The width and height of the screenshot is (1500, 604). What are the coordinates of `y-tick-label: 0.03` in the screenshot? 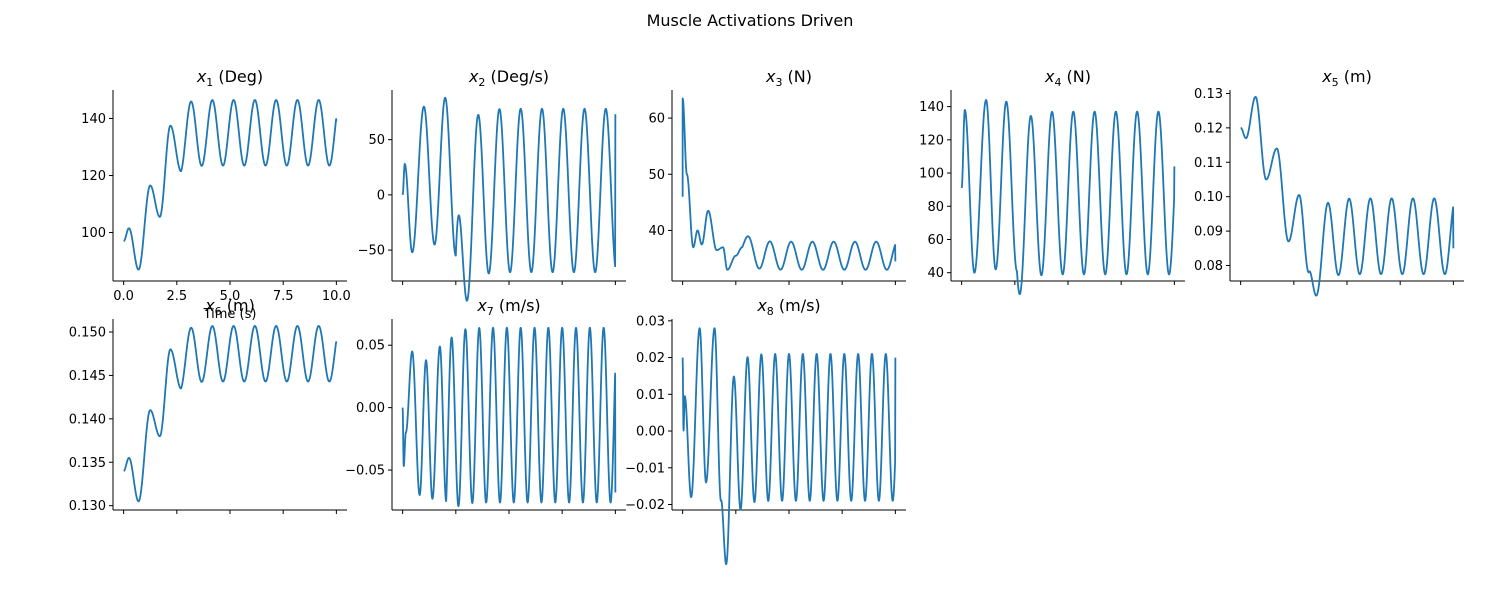 It's located at (650, 321).